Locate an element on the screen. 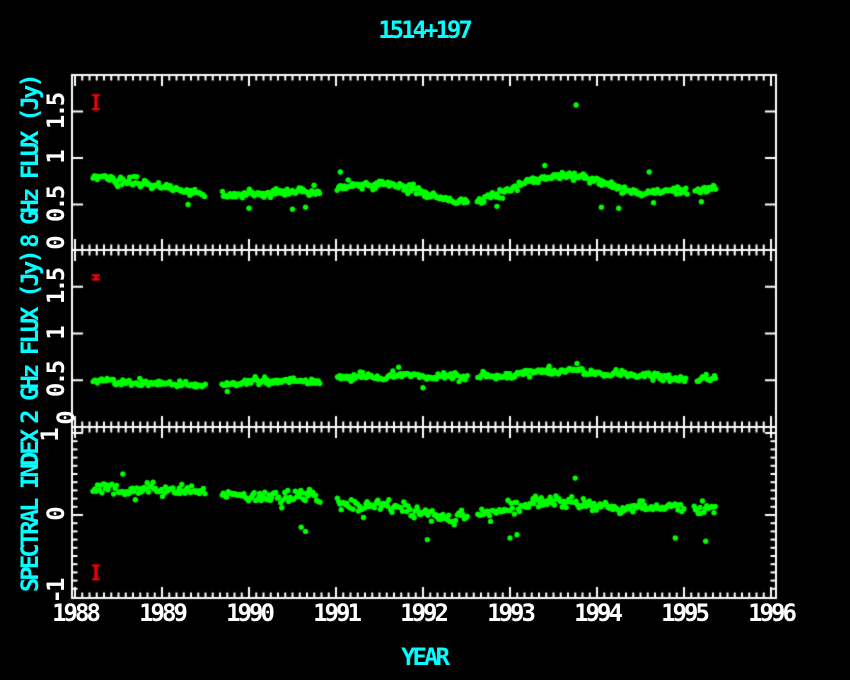 This screenshot has width=850, height=680. y-tick-label-panel2: 1 is located at coordinates (56, 333).